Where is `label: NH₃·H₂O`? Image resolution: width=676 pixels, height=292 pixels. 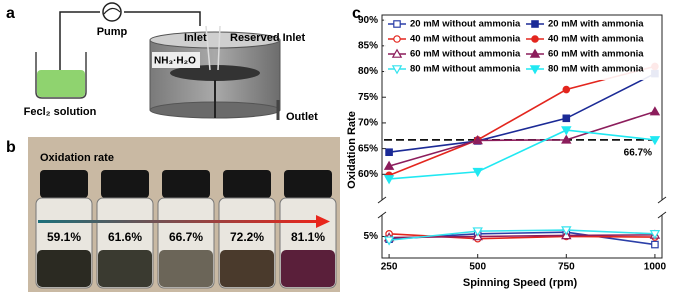
label: NH₃·H₂O is located at coordinates (175, 61).